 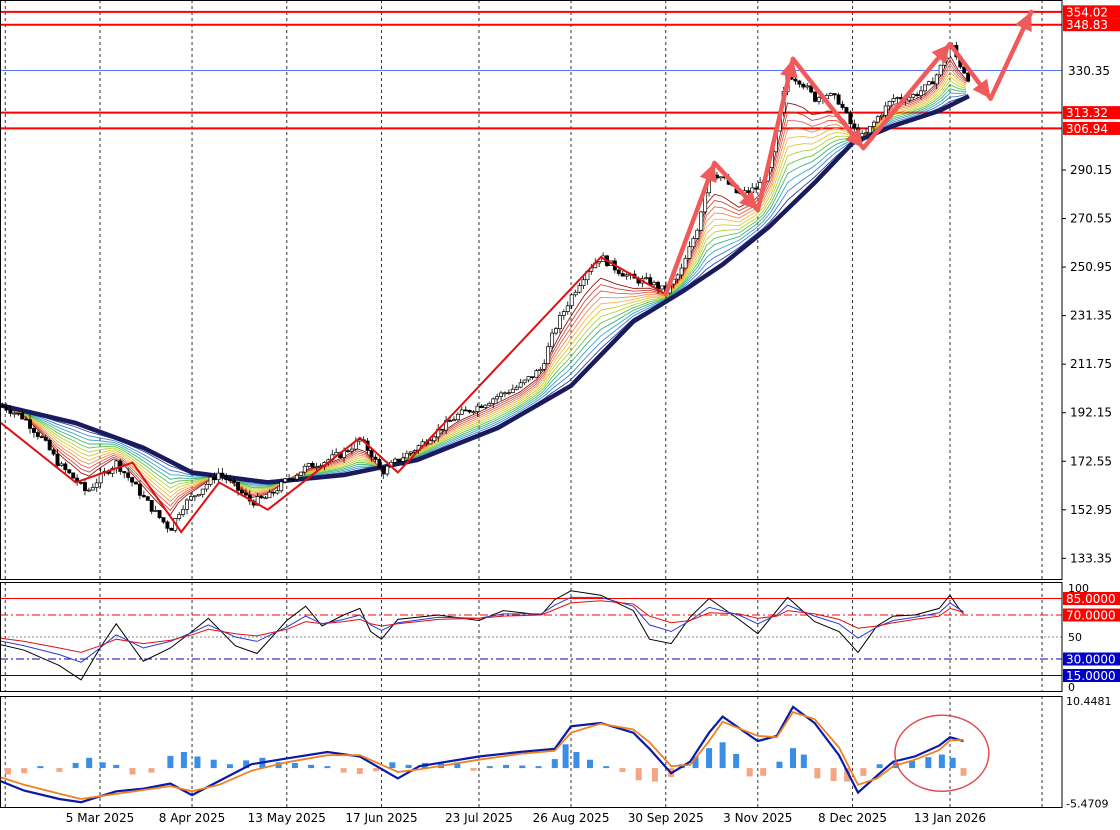 What do you see at coordinates (482, 635) in the screenshot?
I see `osc-line` at bounding box center [482, 635].